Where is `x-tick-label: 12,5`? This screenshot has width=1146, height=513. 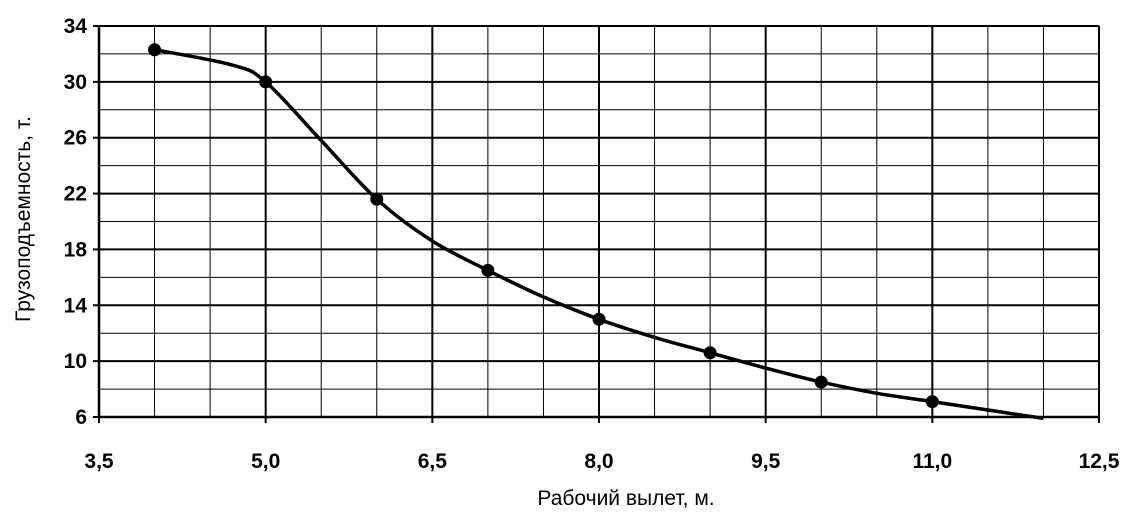 x-tick-label: 12,5 is located at coordinates (1099, 461).